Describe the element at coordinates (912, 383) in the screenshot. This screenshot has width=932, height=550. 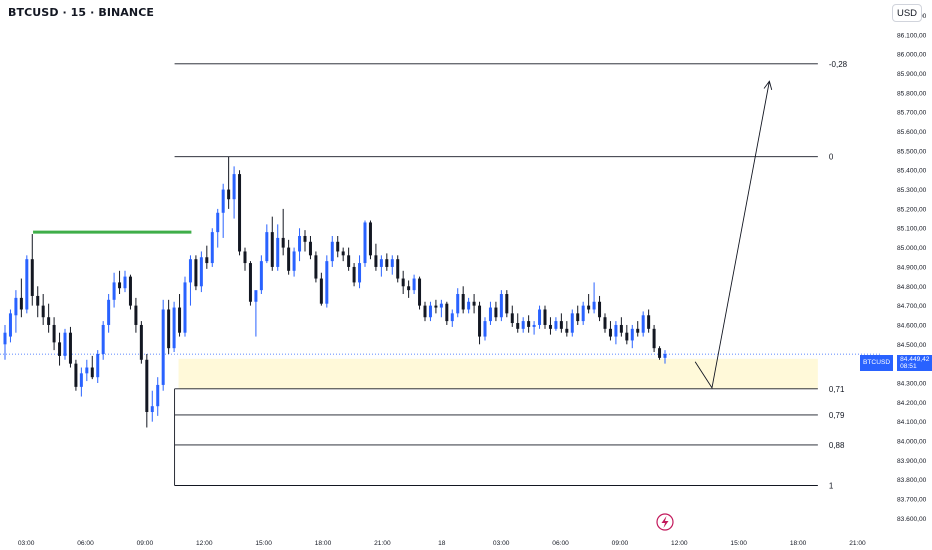
I see `y-axis-tick-label: 84.300,00` at that location.